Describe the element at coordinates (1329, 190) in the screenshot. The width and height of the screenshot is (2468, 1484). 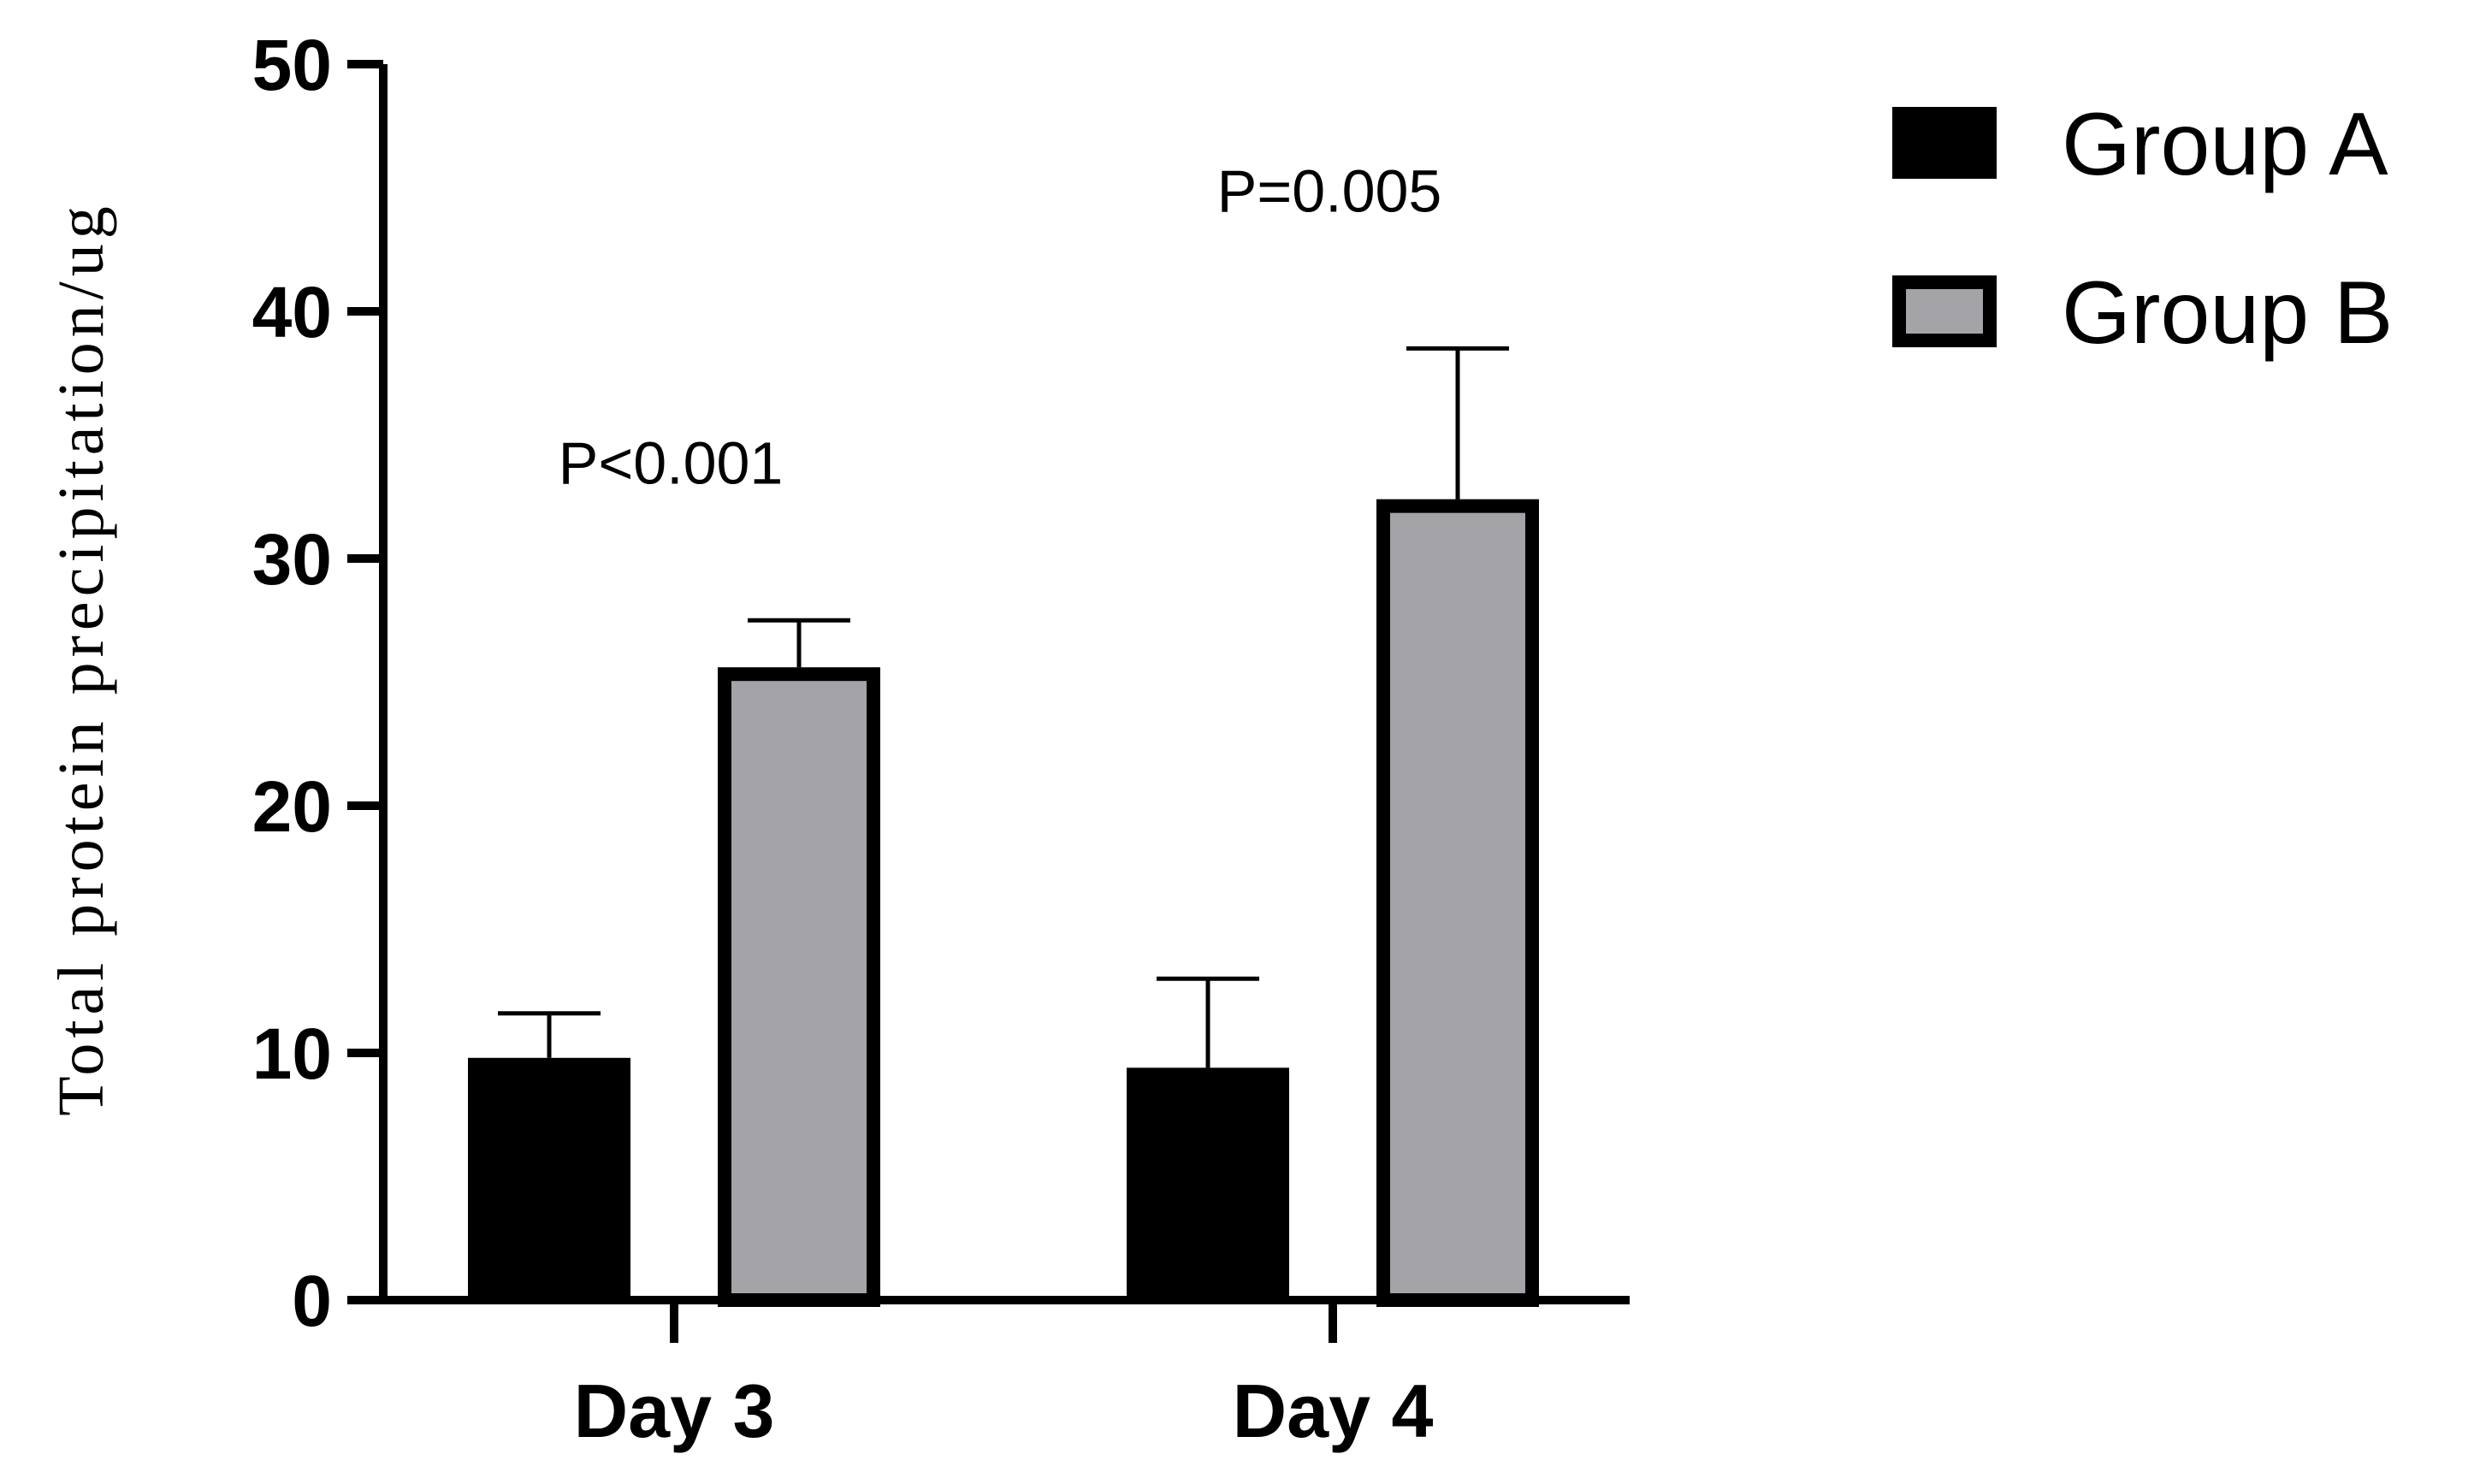
I see `p-value-annotation: P=0.005` at that location.